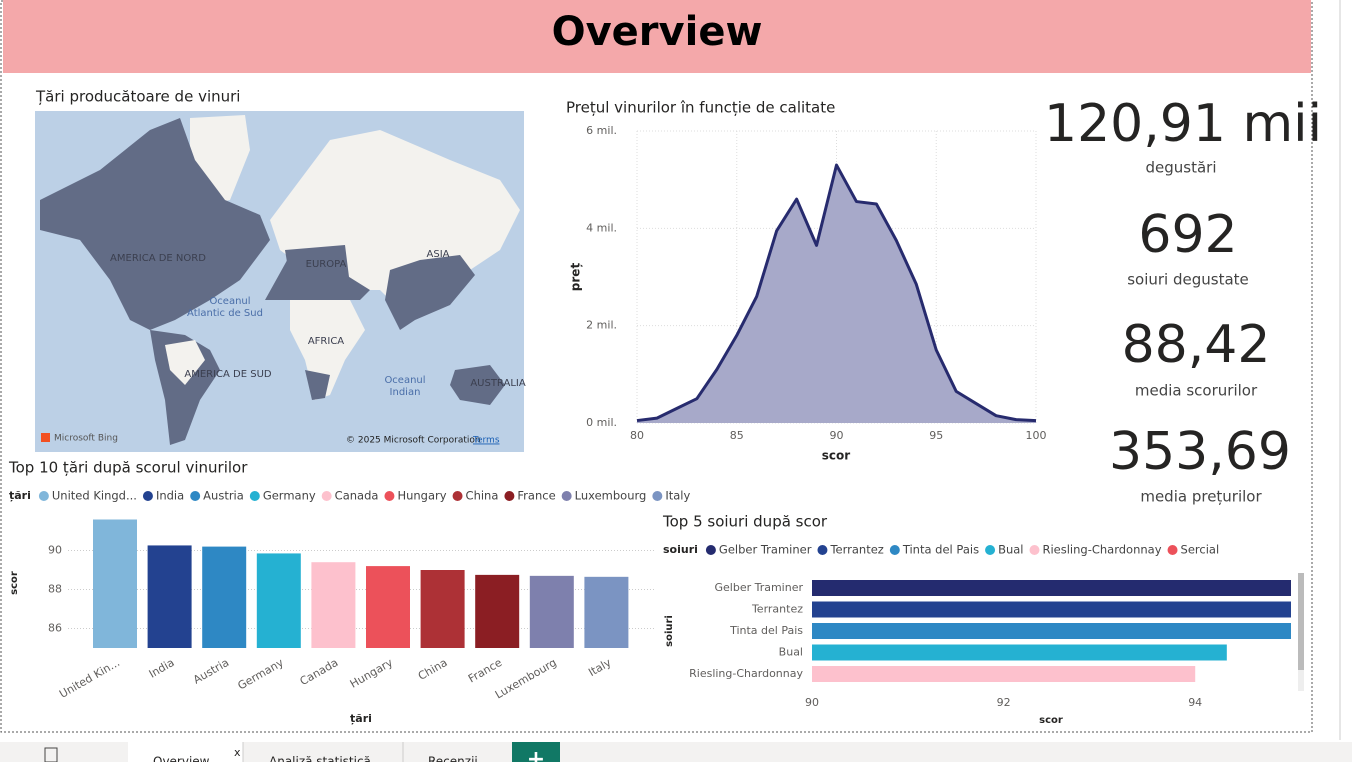 The image size is (1352, 762). I want to click on legend-label: Tinta del Pais, so click(940, 550).